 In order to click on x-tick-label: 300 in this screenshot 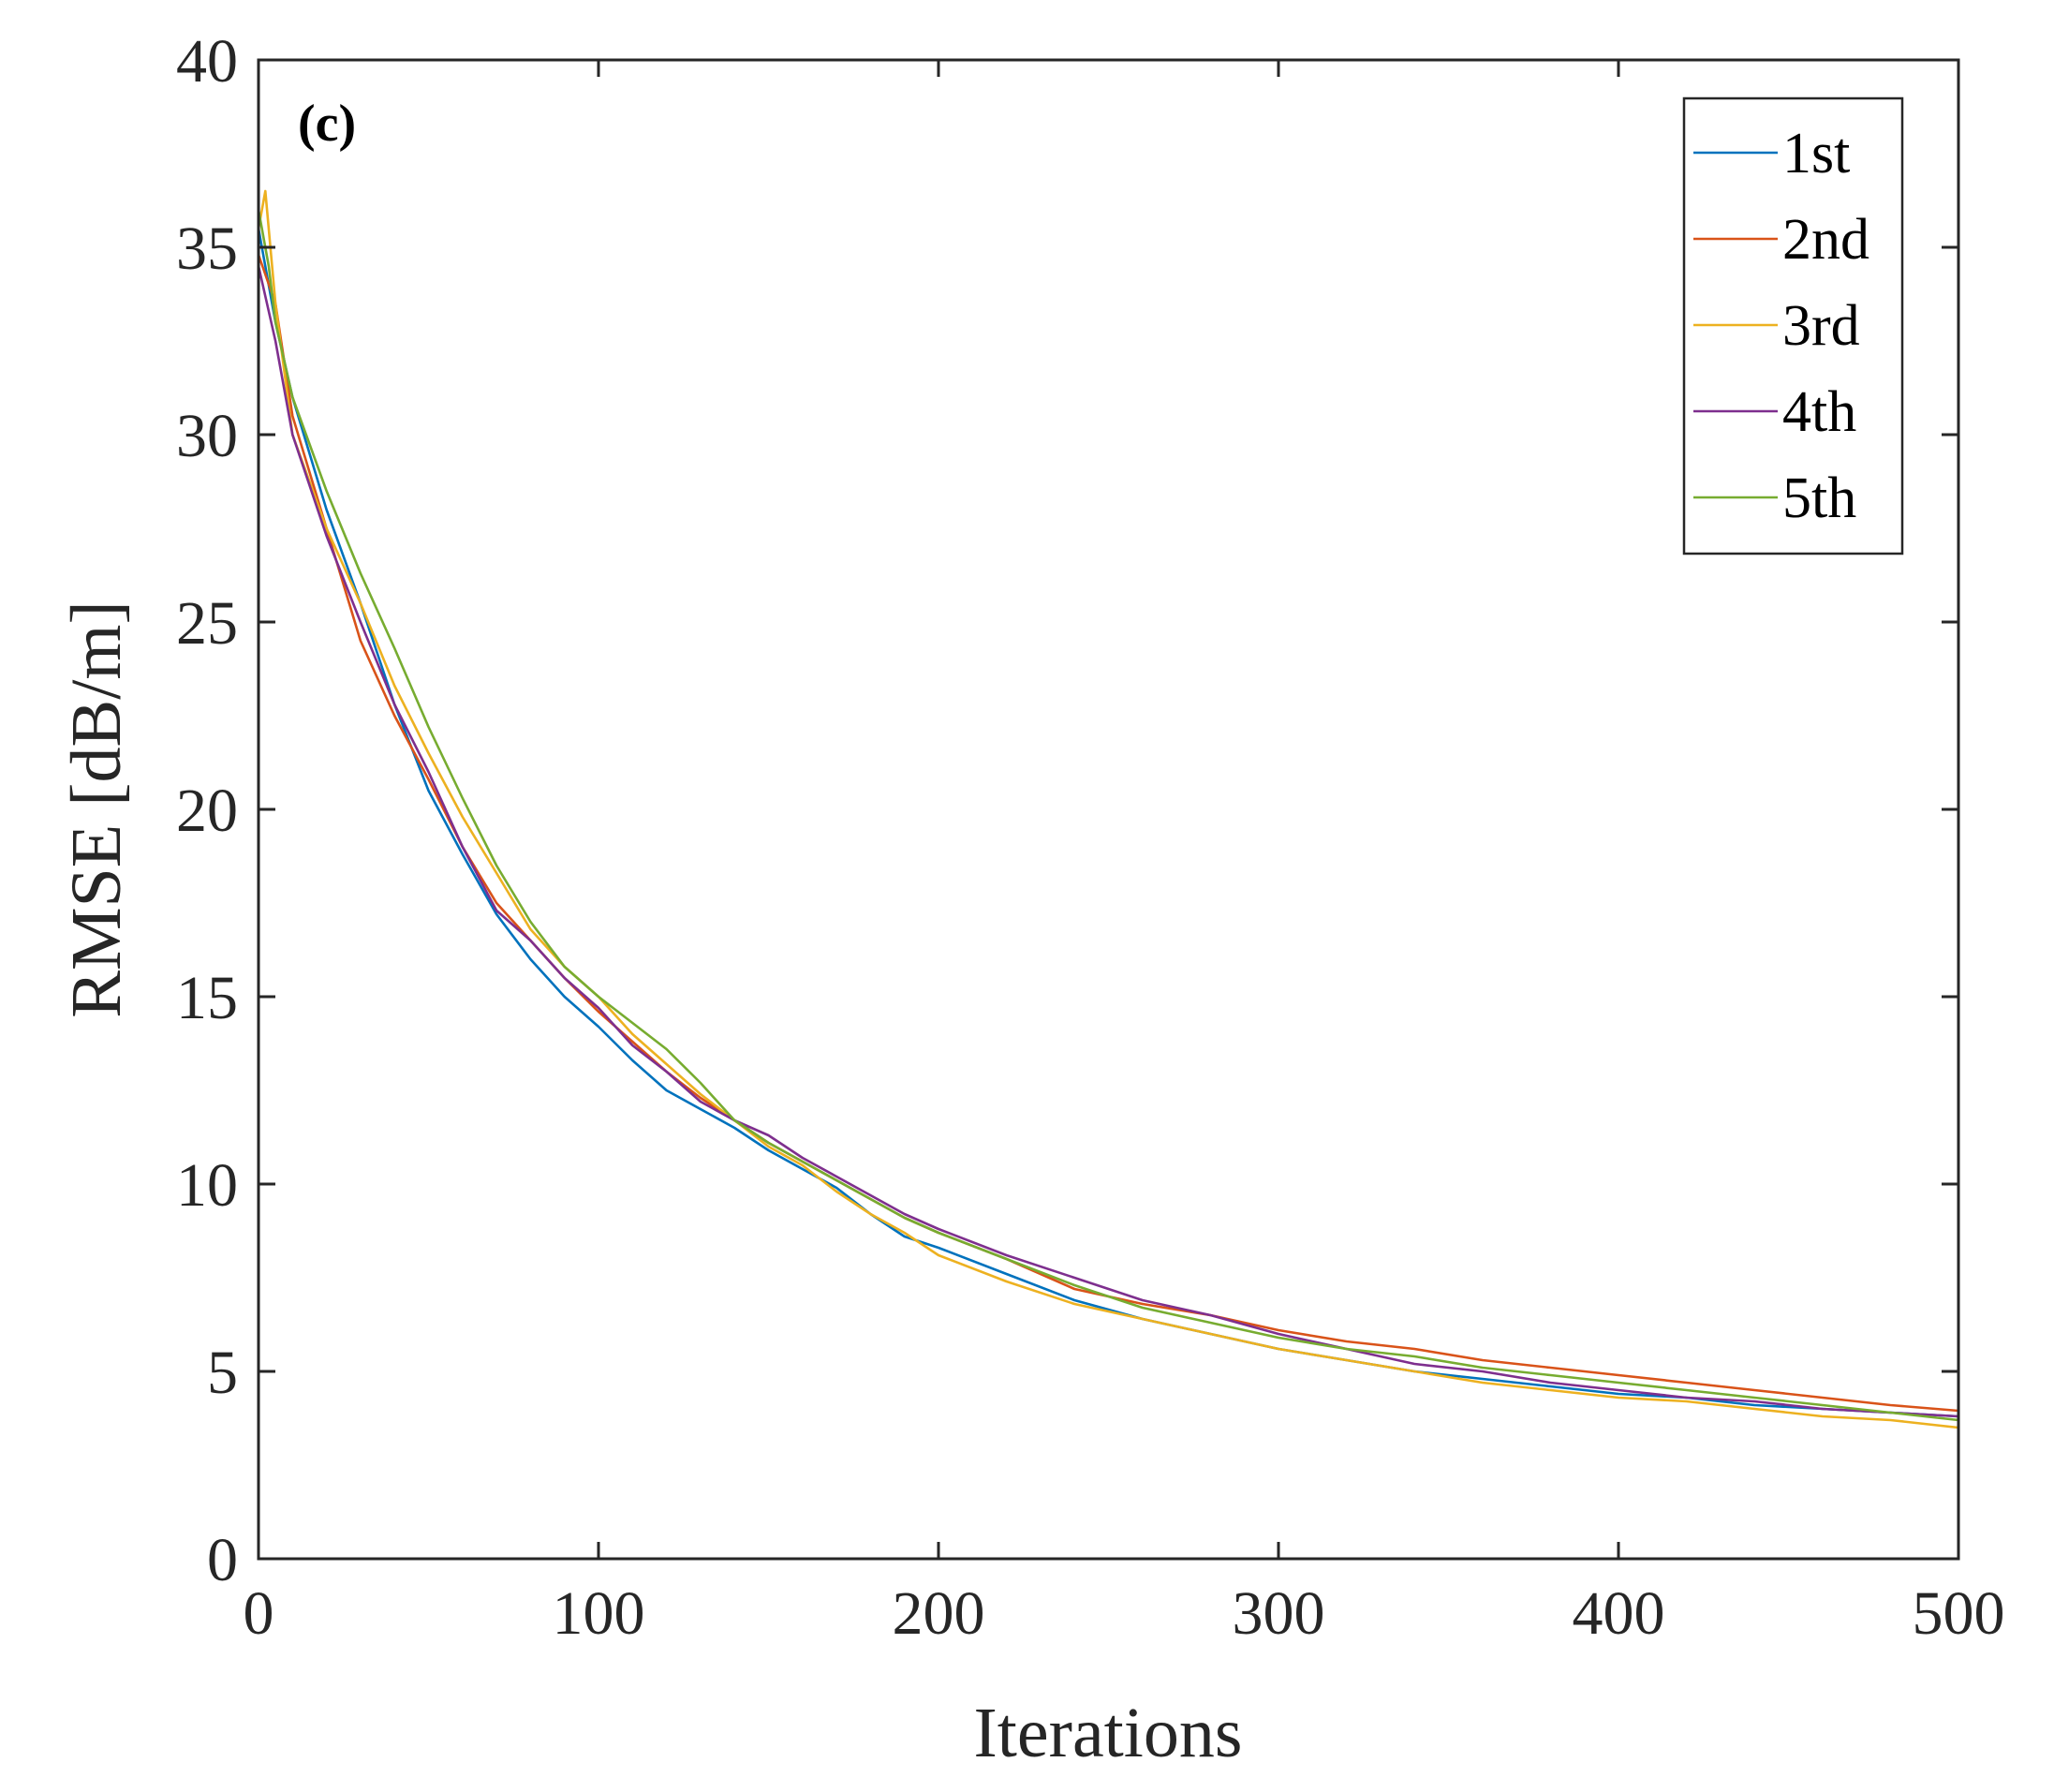, I will do `click(1279, 1613)`.